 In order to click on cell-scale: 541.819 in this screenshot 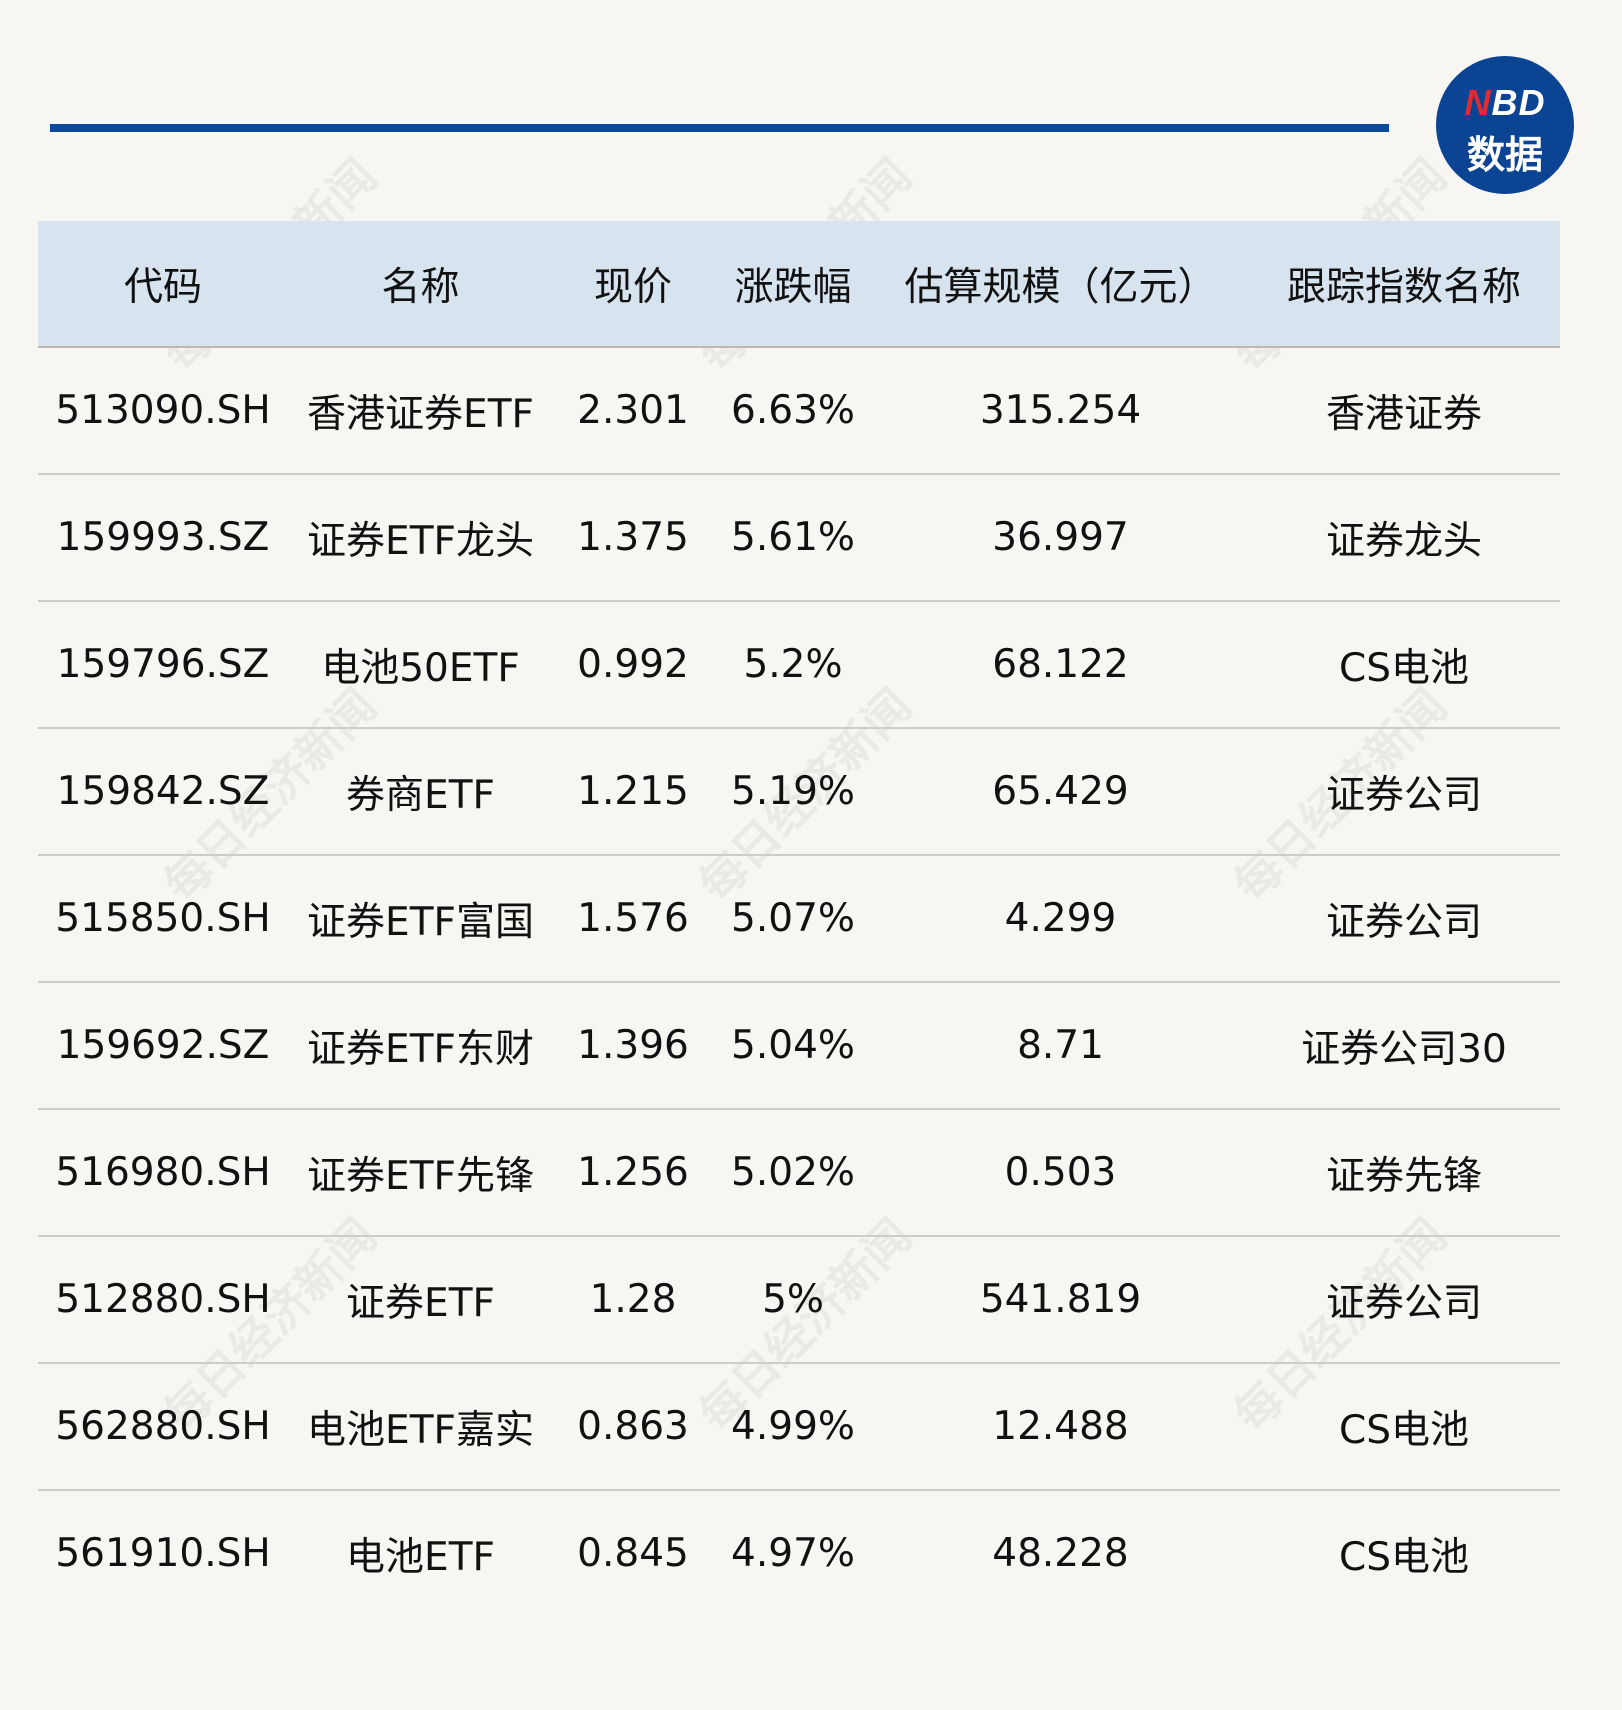, I will do `click(1060, 1300)`.